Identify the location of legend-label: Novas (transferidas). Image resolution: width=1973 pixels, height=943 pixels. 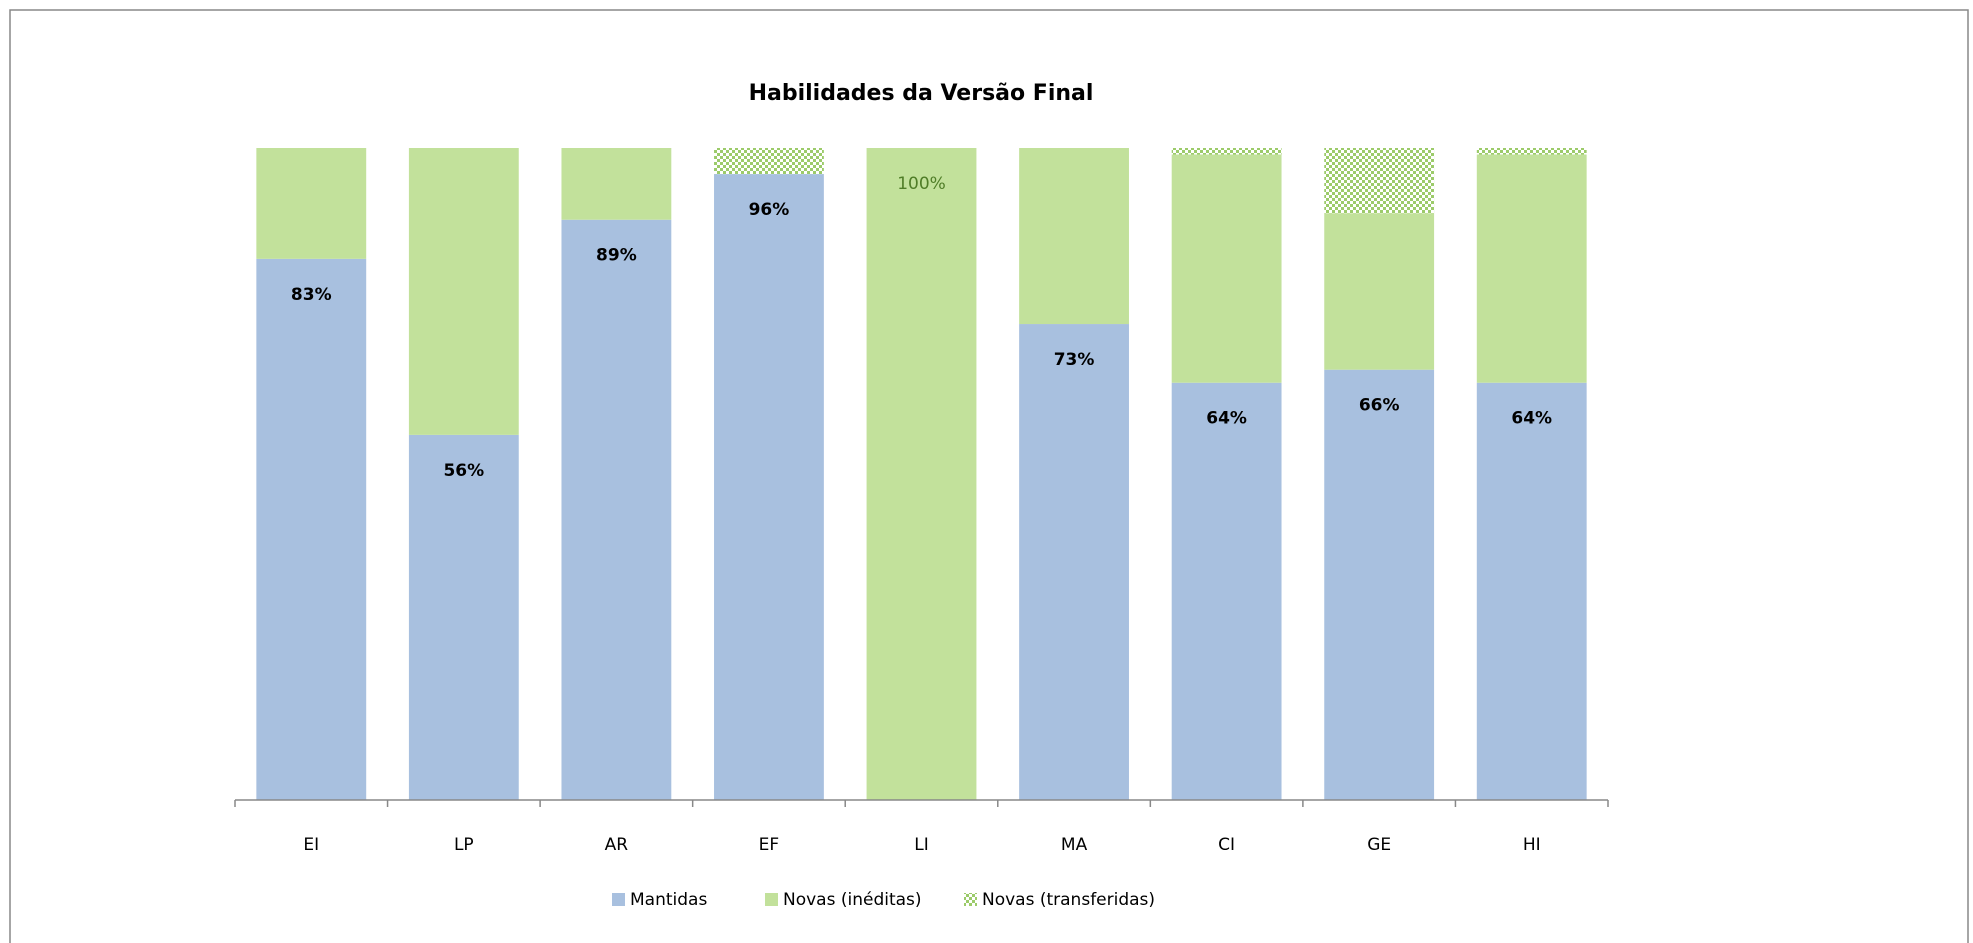
(1068, 900).